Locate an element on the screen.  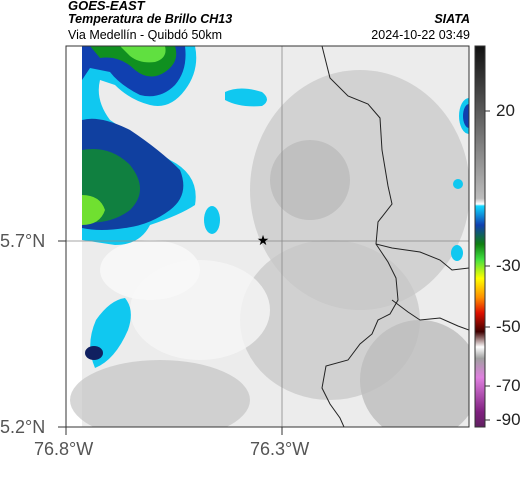
route-subtitle: Via Medellín - Quibdó 50km is located at coordinates (145, 35).